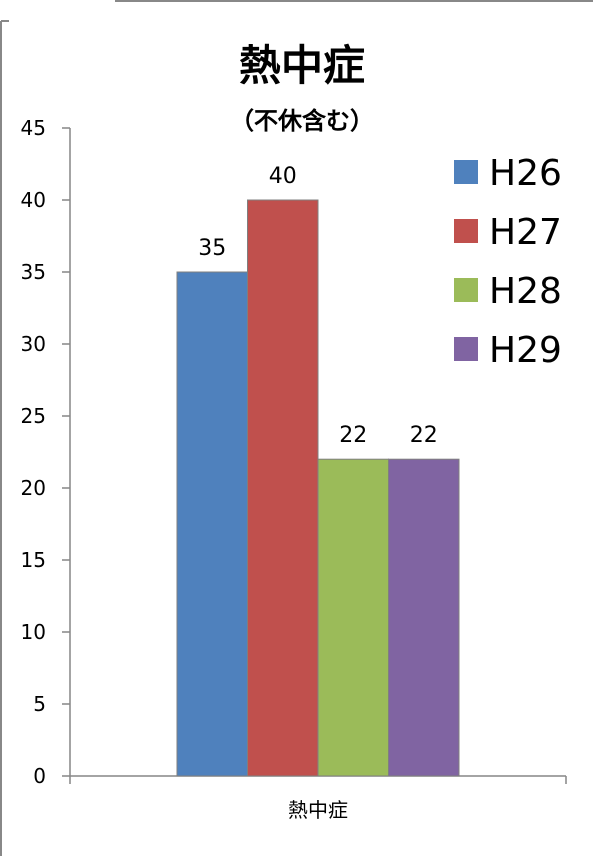 The width and height of the screenshot is (593, 860). What do you see at coordinates (39, 776) in the screenshot?
I see `y-tick-label: 0` at bounding box center [39, 776].